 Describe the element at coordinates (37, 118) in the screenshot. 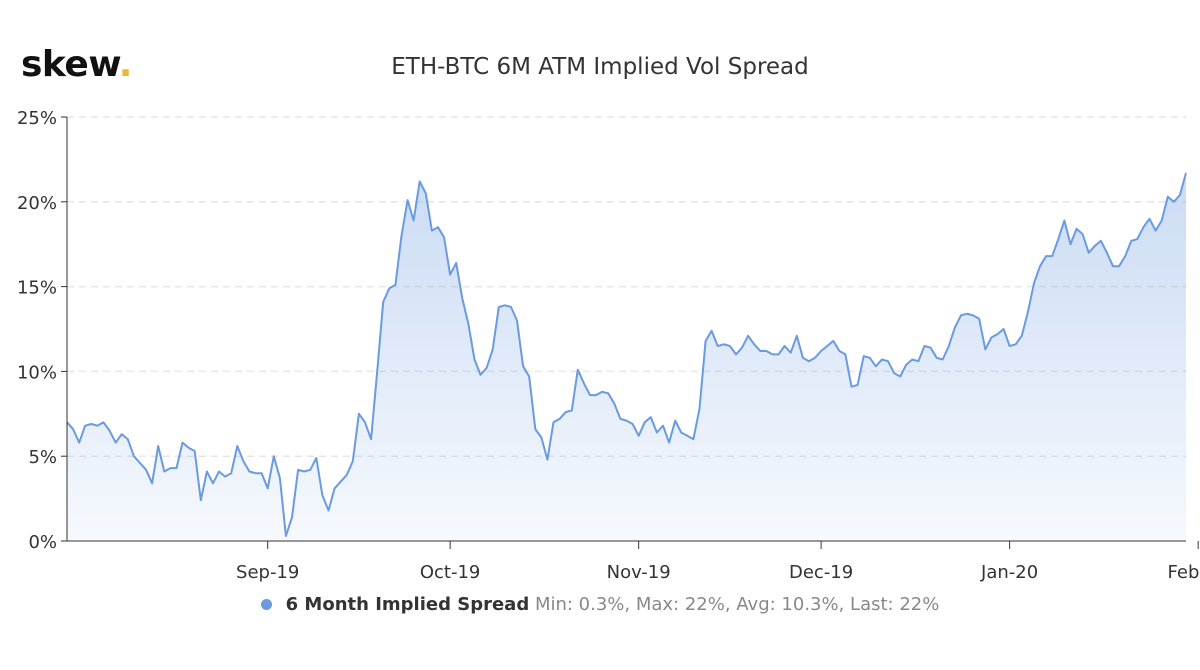

I see `y-tick-label: 25%` at that location.